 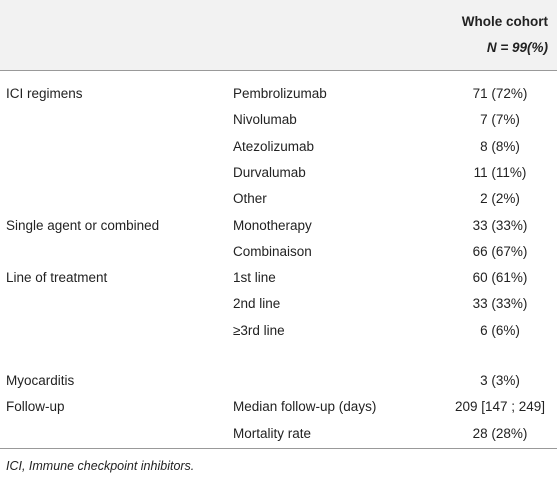 What do you see at coordinates (272, 251) in the screenshot?
I see `row-sublabel: Combinaison` at bounding box center [272, 251].